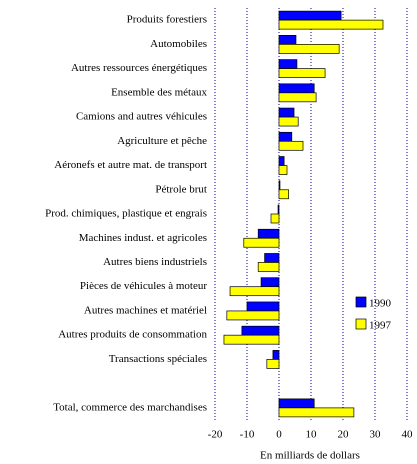  Describe the element at coordinates (126, 214) in the screenshot. I see `y-tick-label: Prod. chimiques, plastique et engrais` at that location.